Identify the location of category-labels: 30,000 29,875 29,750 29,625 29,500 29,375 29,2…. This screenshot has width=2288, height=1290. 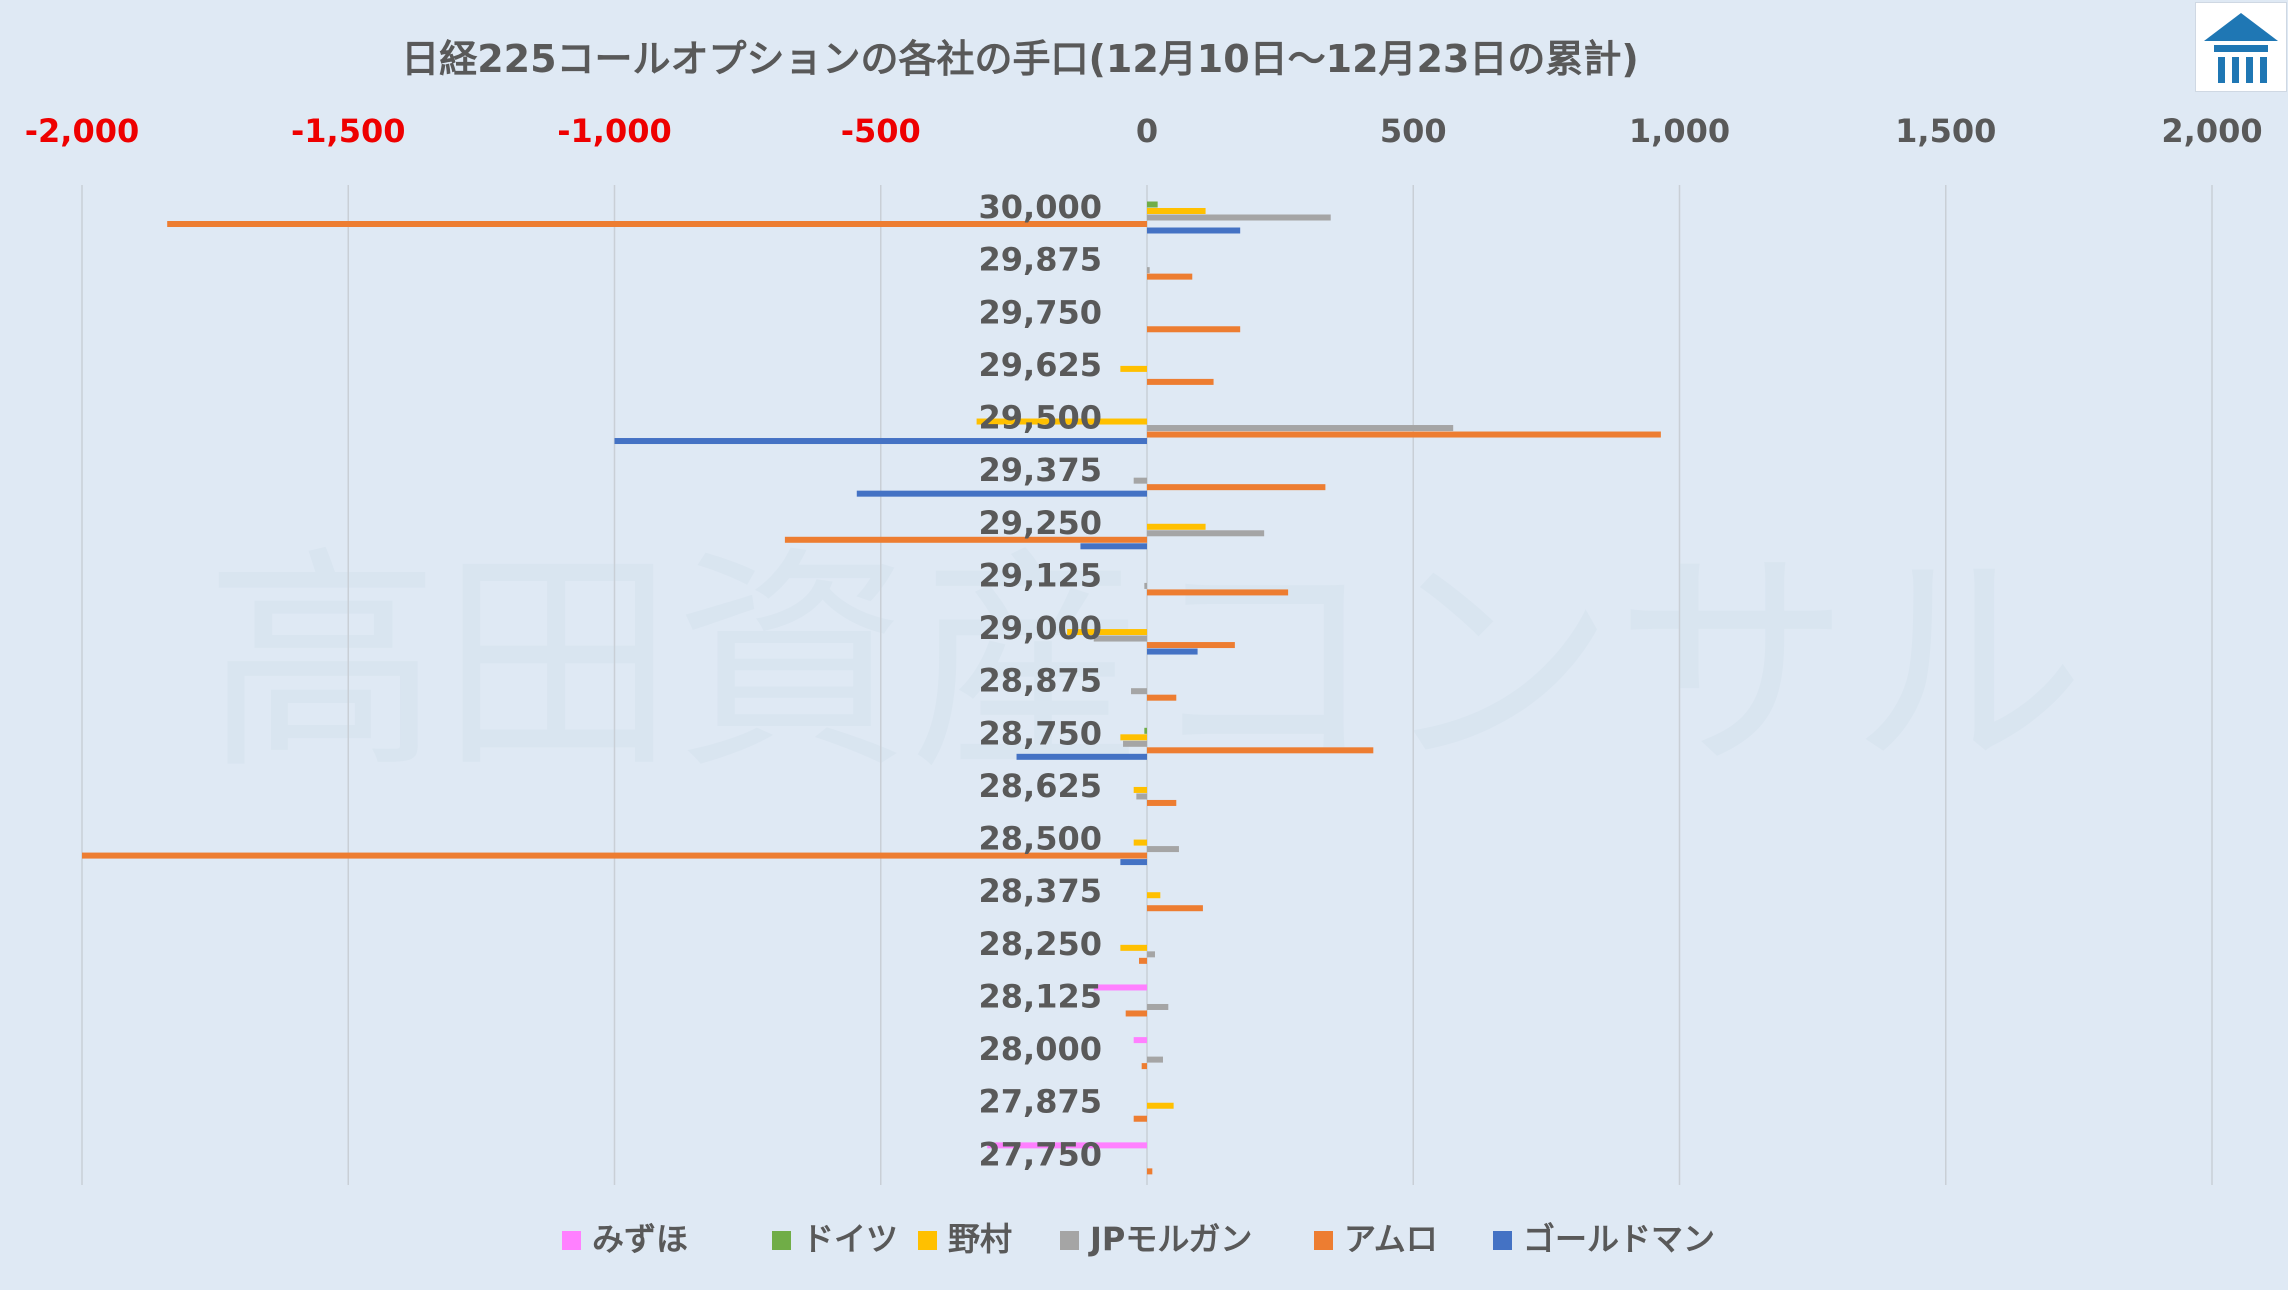
(1040, 680).